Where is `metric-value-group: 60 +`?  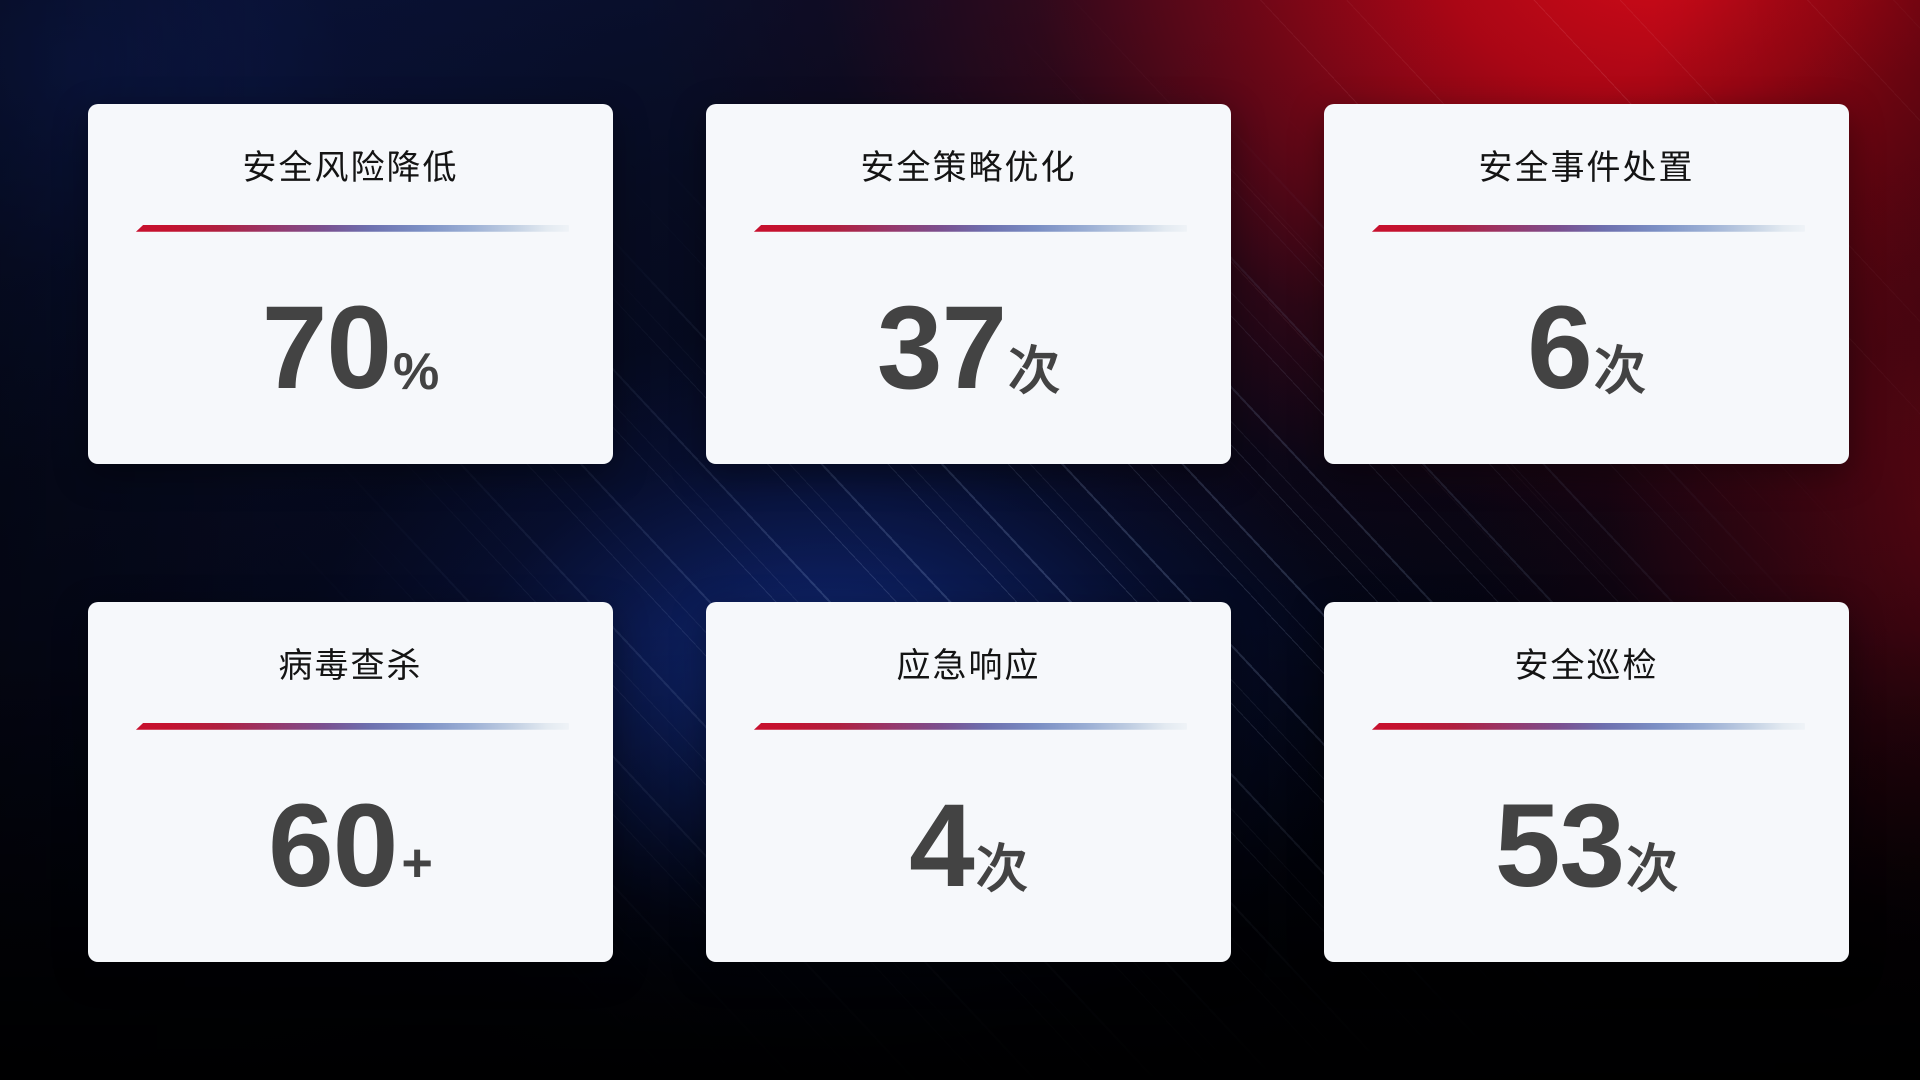
metric-value-group: 60 + is located at coordinates (350, 845).